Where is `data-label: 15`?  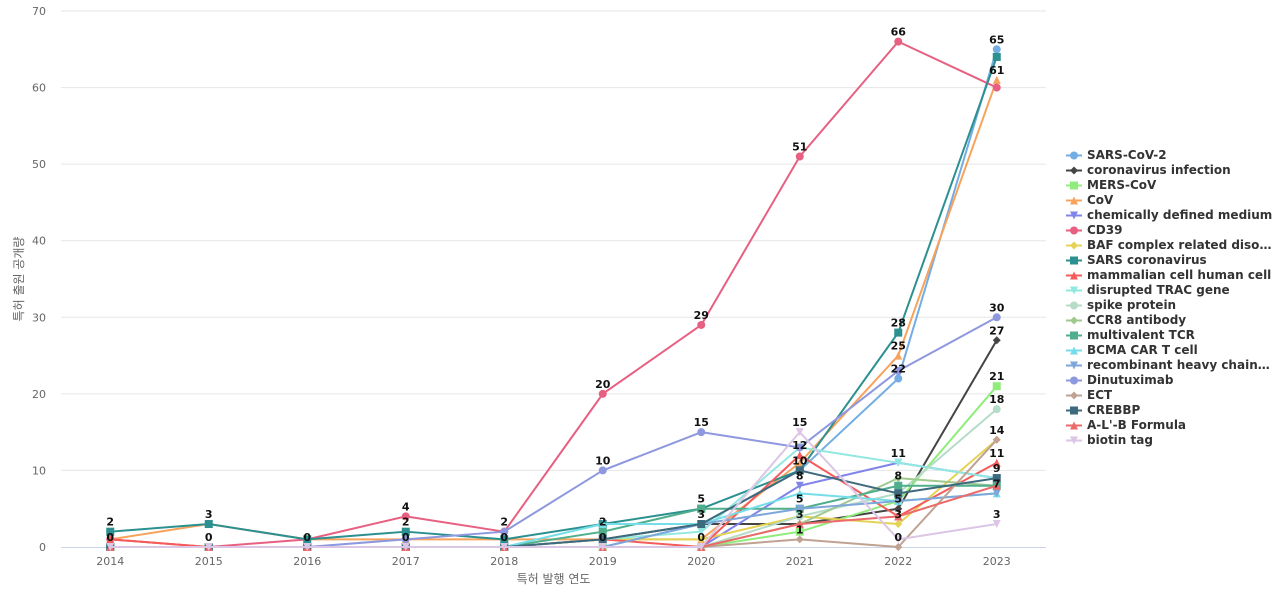 data-label: 15 is located at coordinates (799, 422).